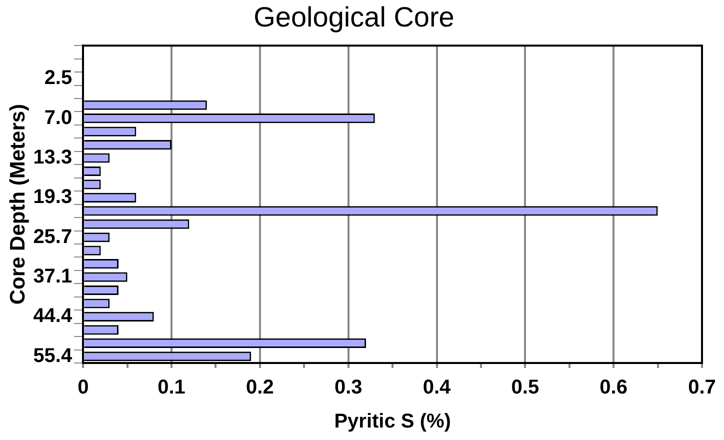 The width and height of the screenshot is (724, 440). I want to click on y-tick-label: 2.5, so click(58, 78).